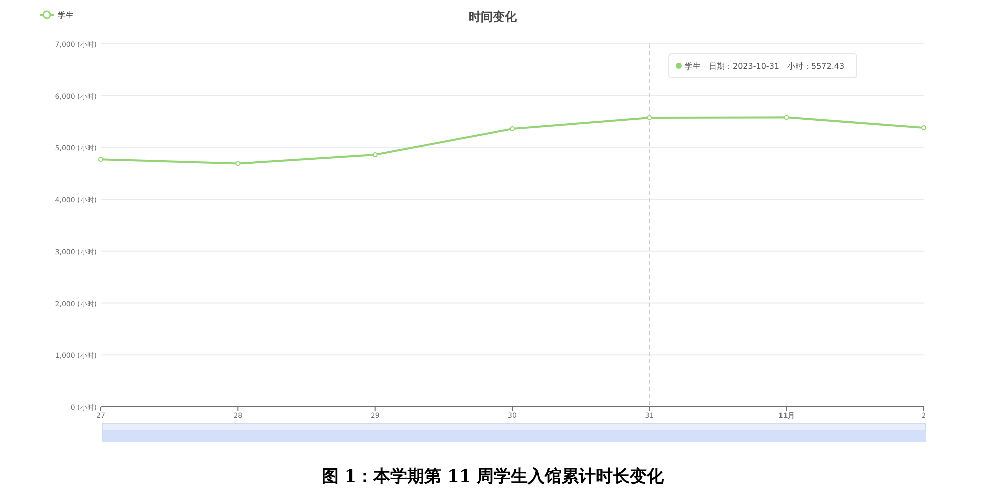 This screenshot has height=493, width=986. What do you see at coordinates (765, 66) in the screenshot?
I see `annotation: 学生 日期：2023-10-31 小时：5572.43` at bounding box center [765, 66].